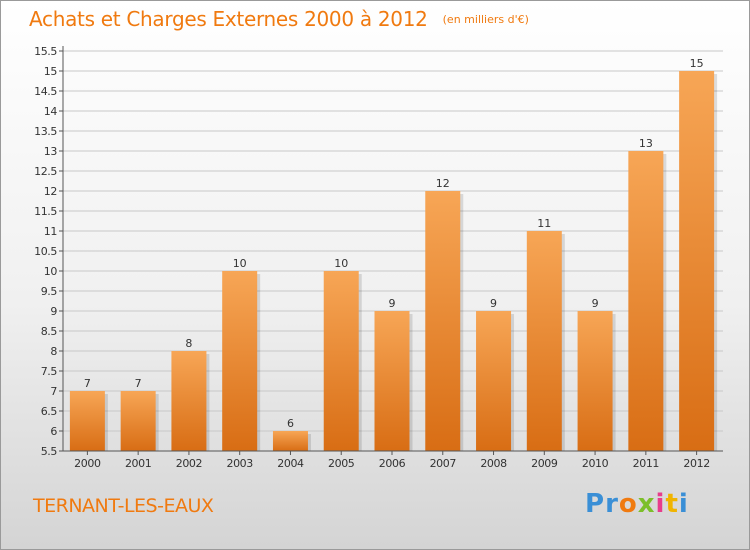  I want to click on y-tick-label: 7, so click(53, 391).